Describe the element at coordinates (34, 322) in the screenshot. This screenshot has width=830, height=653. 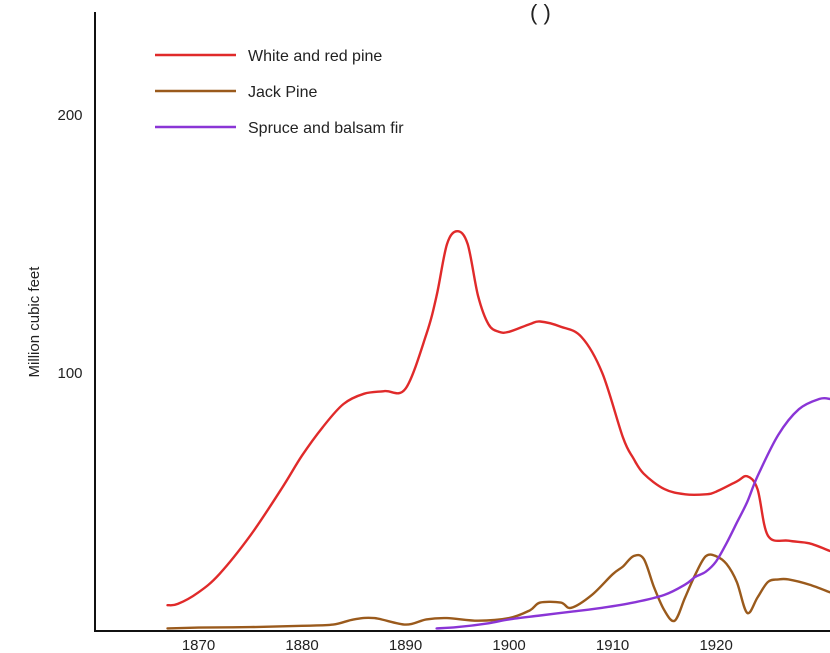
I see `y-axis-title: Million cubic feet` at that location.